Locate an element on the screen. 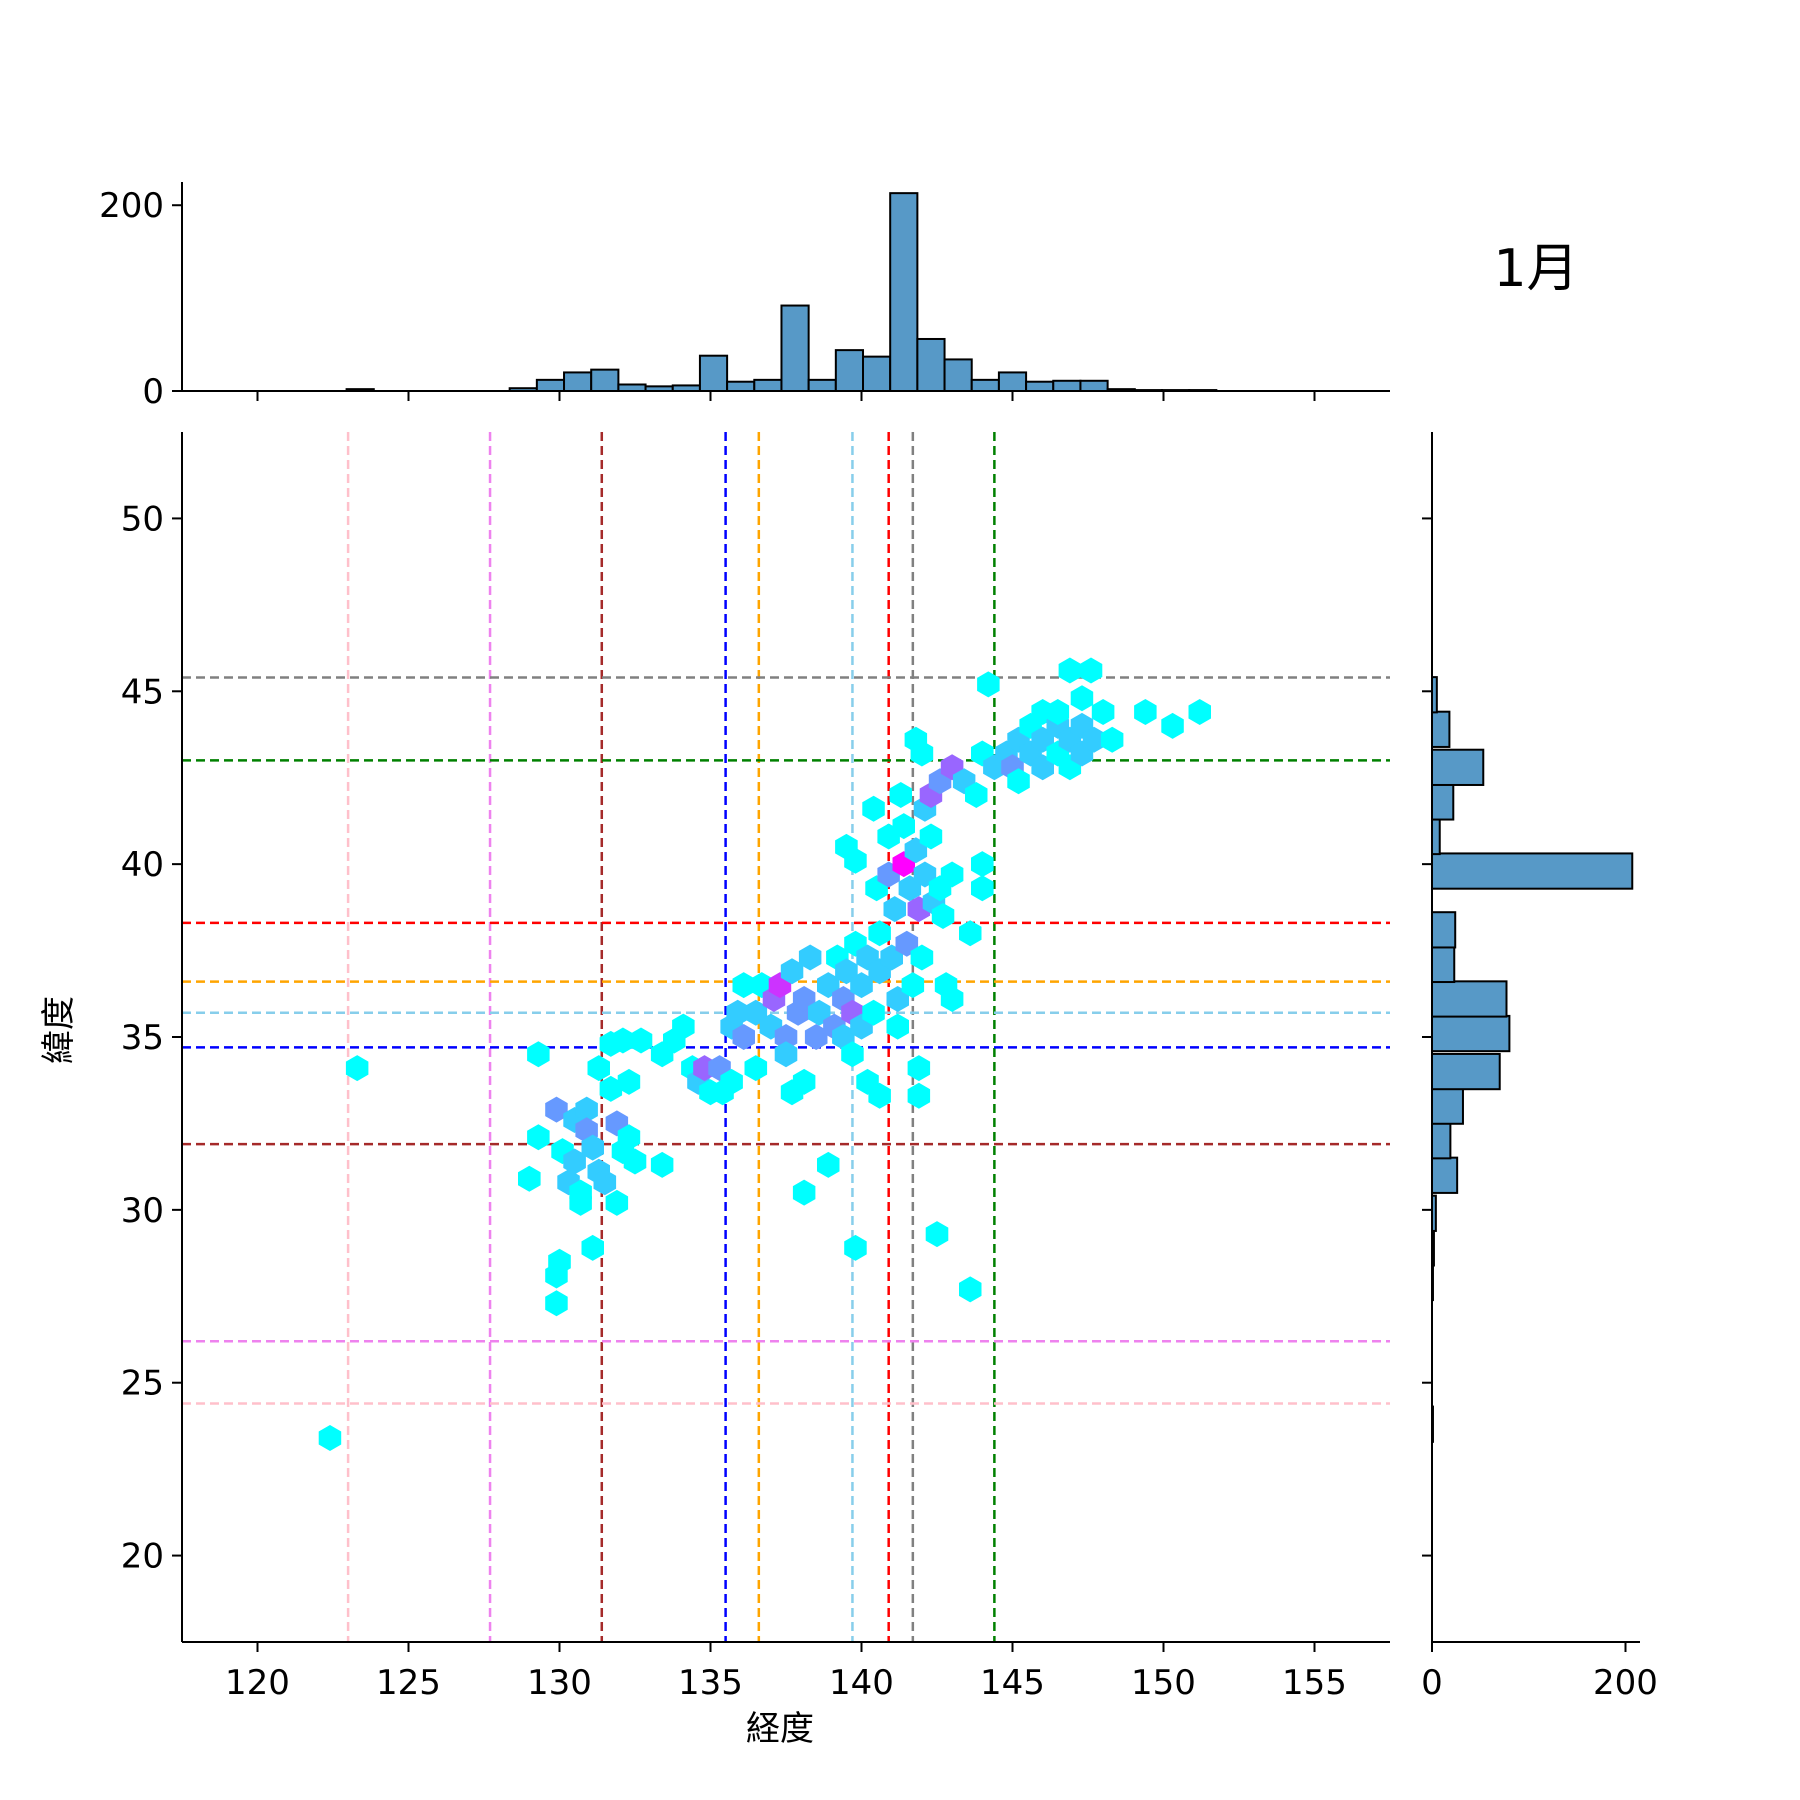 The height and width of the screenshot is (1800, 1800). x-tick-label: 145 is located at coordinates (1012, 1683).